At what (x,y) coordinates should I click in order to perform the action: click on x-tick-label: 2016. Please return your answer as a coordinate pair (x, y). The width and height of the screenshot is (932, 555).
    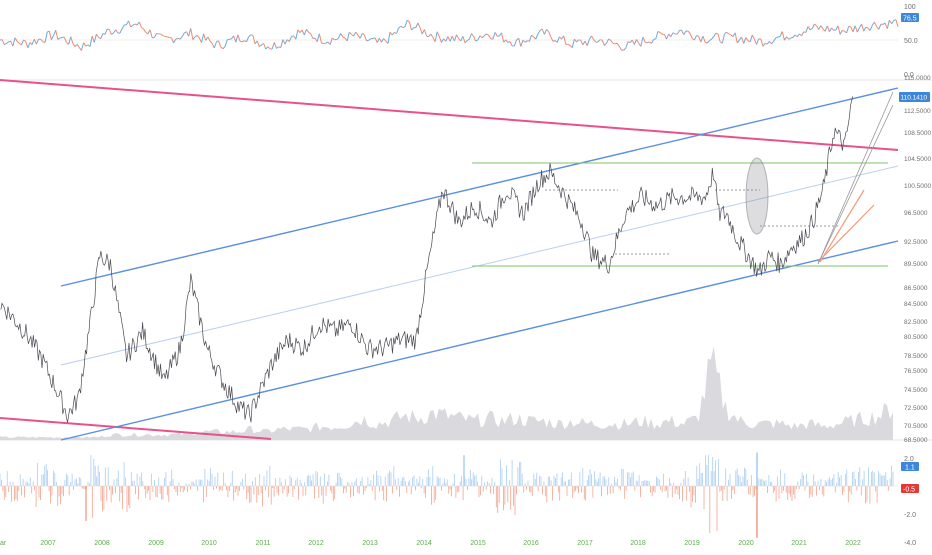
    Looking at the image, I should click on (531, 543).